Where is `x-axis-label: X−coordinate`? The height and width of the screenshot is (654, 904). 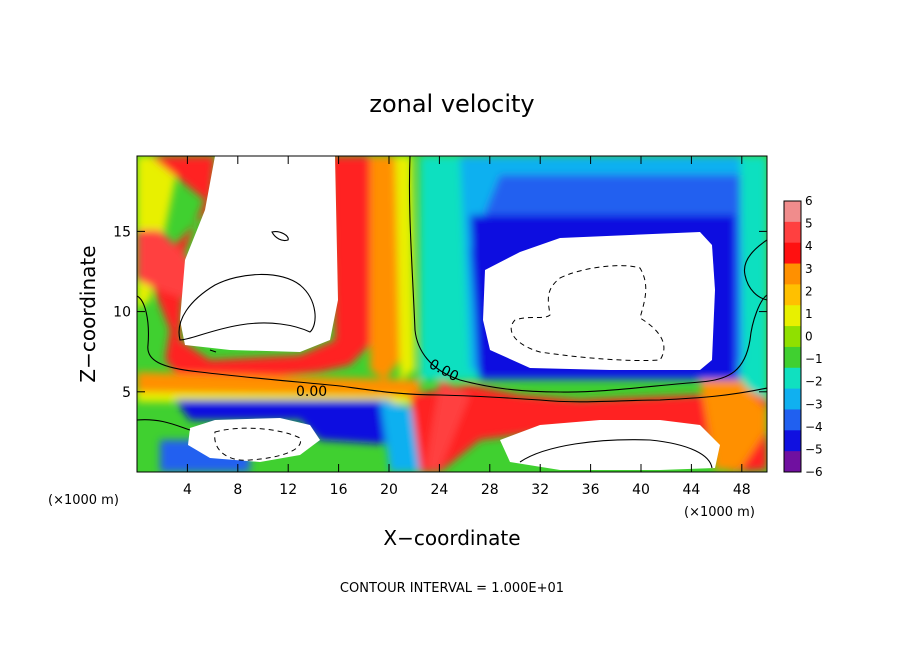 x-axis-label: X−coordinate is located at coordinates (451, 538).